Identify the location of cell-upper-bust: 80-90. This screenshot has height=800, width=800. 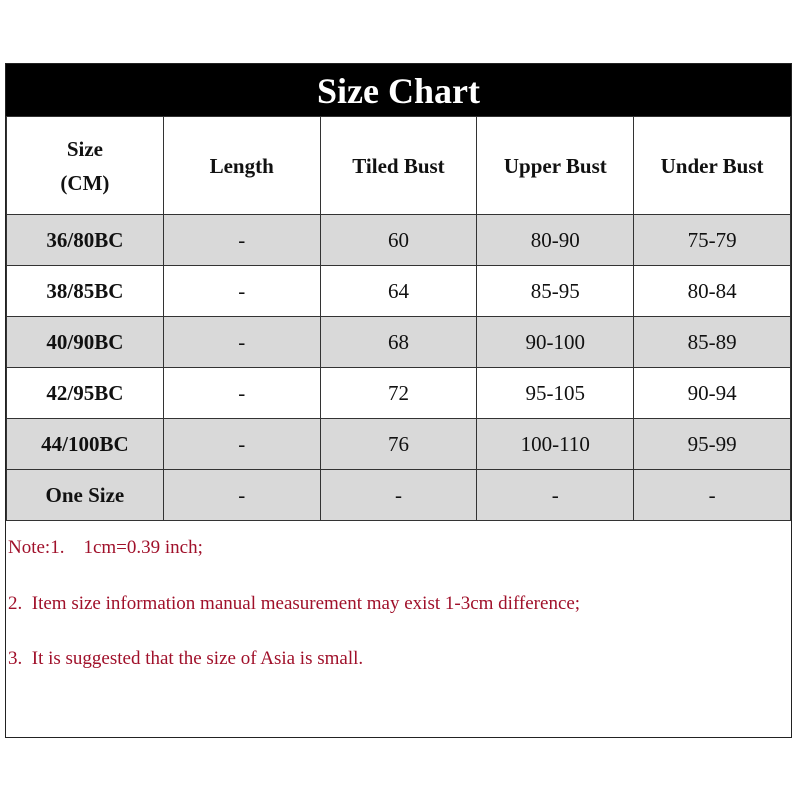
(555, 240).